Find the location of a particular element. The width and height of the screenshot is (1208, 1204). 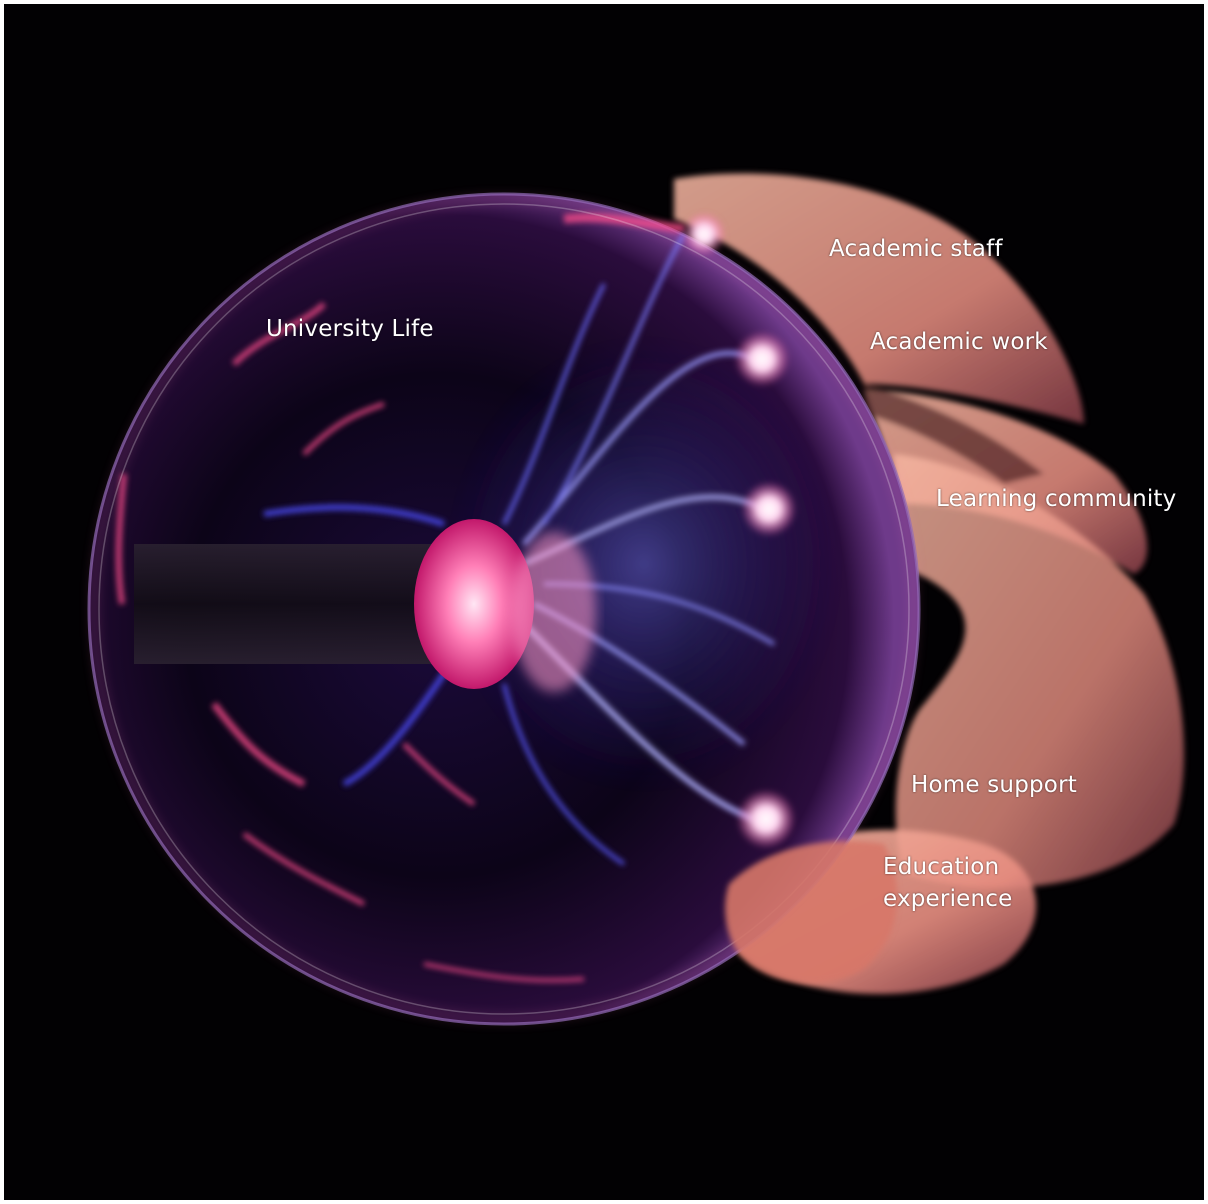

label-learning-community: Learning community is located at coordinates (1056, 499).